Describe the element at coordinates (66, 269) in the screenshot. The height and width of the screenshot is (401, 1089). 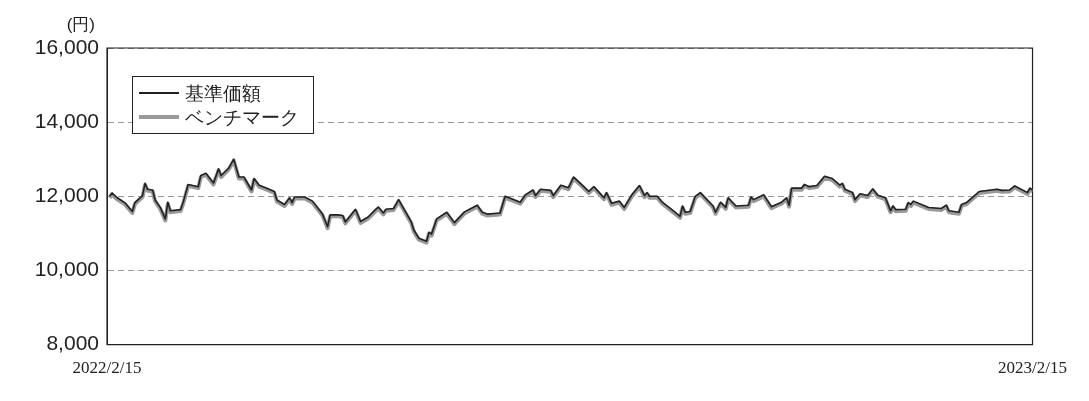
I see `y-tick-label: 10,000` at that location.